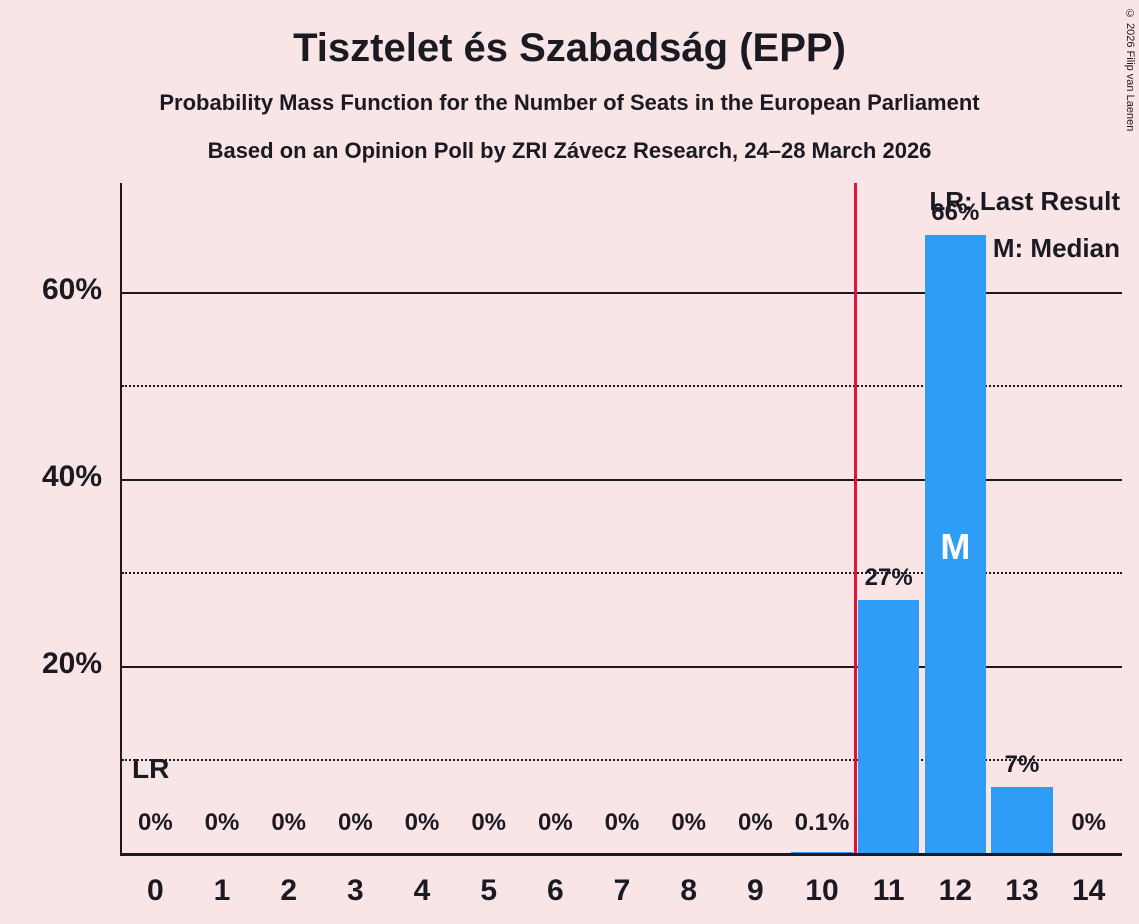  I want to click on last-result-label: LR, so click(151, 768).